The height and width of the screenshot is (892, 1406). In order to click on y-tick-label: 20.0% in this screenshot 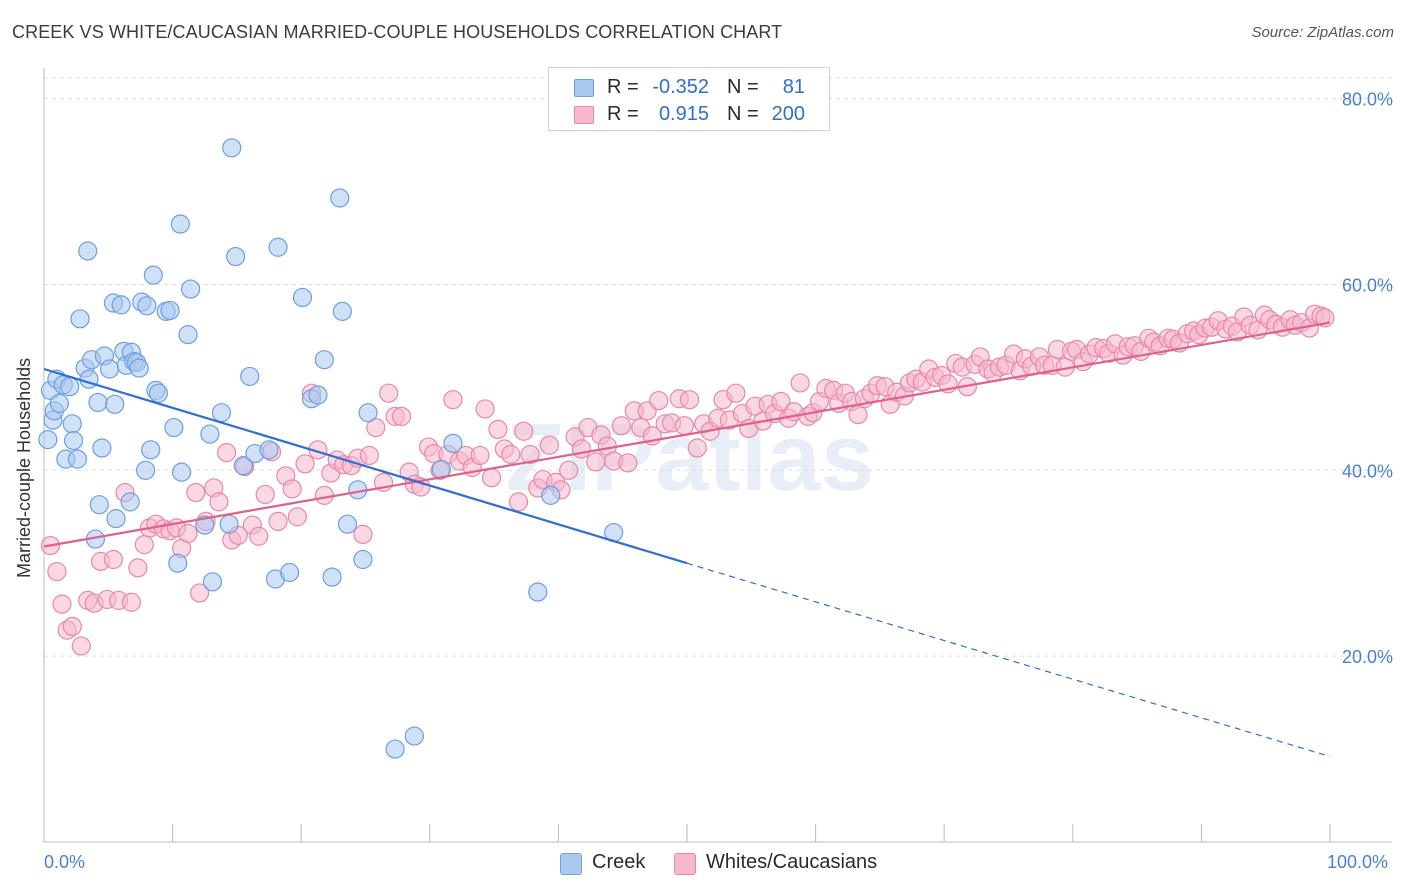, I will do `click(1367, 657)`.